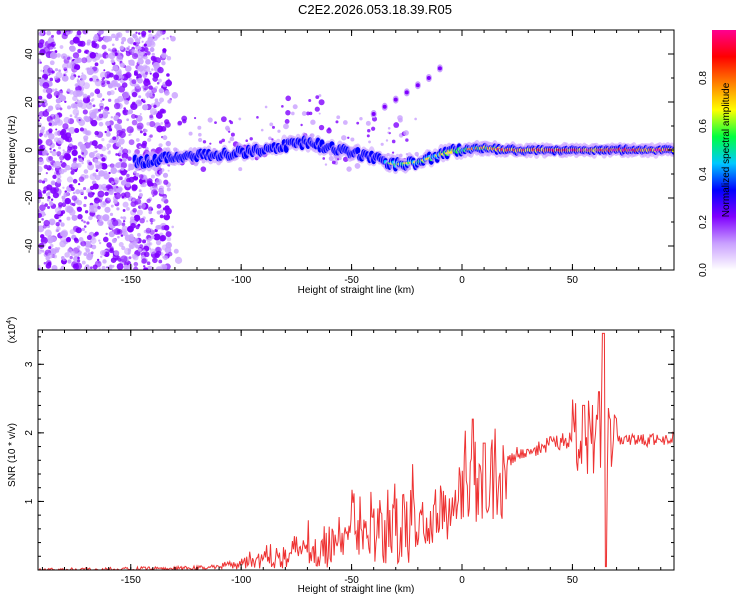 The image size is (750, 600). I want to click on snr-y-tick-label: 1, so click(29, 501).